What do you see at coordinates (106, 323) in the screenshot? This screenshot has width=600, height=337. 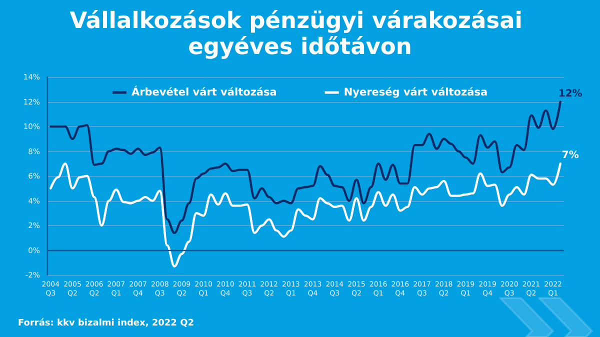 I see `text: Forrás: kkv bizalmi index, 2022 Q2` at bounding box center [106, 323].